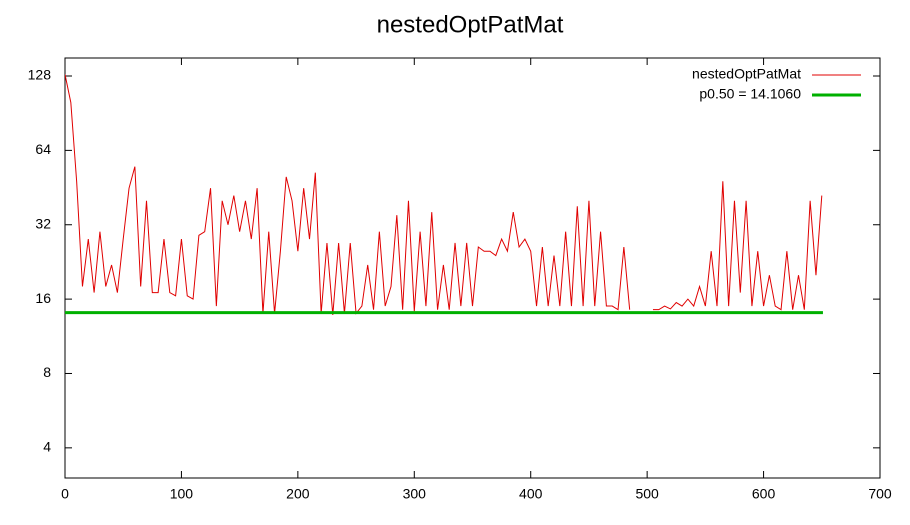 This screenshot has height=525, width=910. What do you see at coordinates (415, 494) in the screenshot?
I see `x-tick-label: 300` at bounding box center [415, 494].